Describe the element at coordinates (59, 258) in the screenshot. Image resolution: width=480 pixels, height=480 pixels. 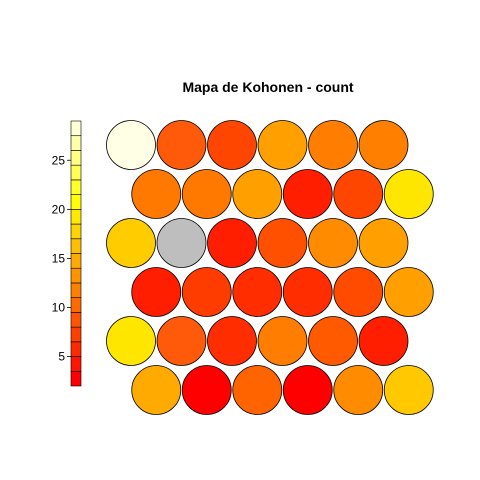
I see `legend-tick-label: 15` at that location.